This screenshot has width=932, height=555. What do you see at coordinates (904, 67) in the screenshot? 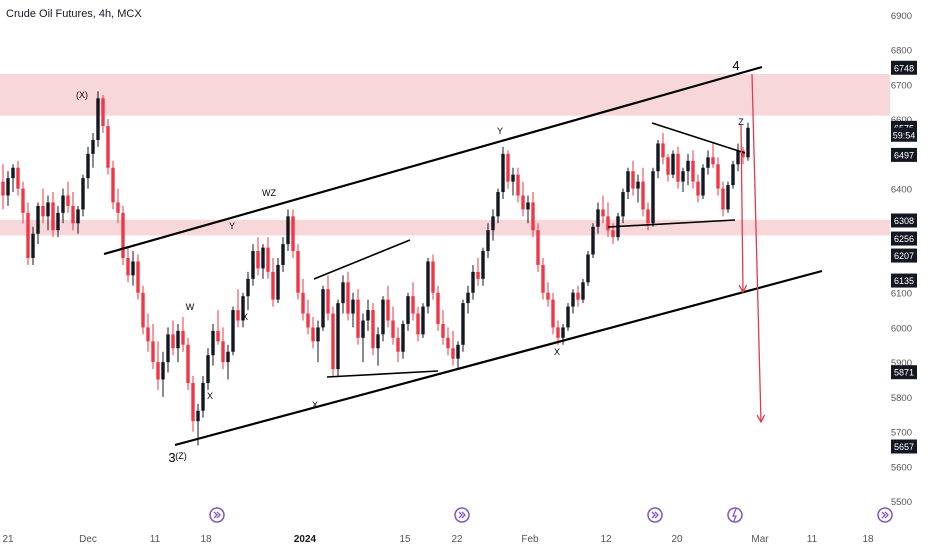
I see `price-label: 6748` at bounding box center [904, 67].